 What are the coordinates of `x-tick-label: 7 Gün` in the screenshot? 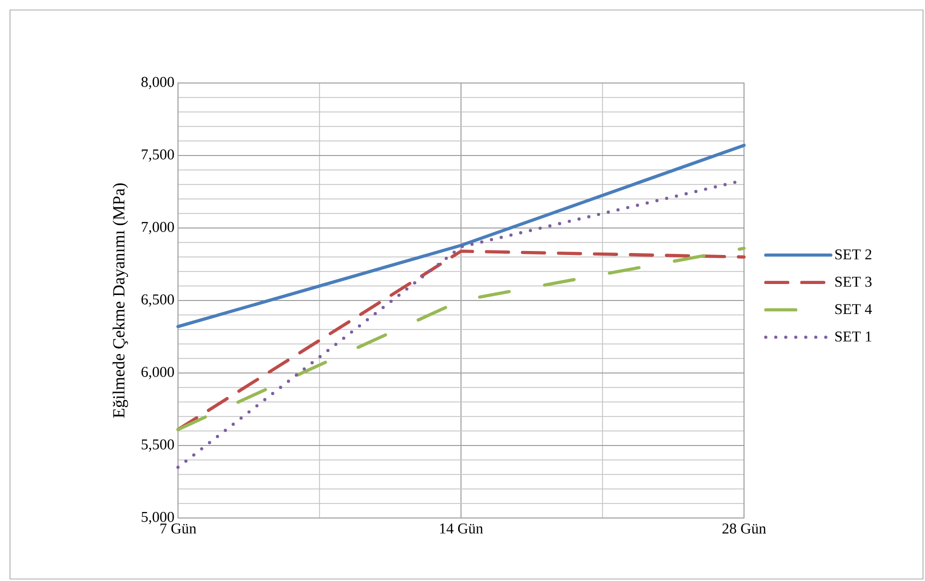 It's located at (178, 529).